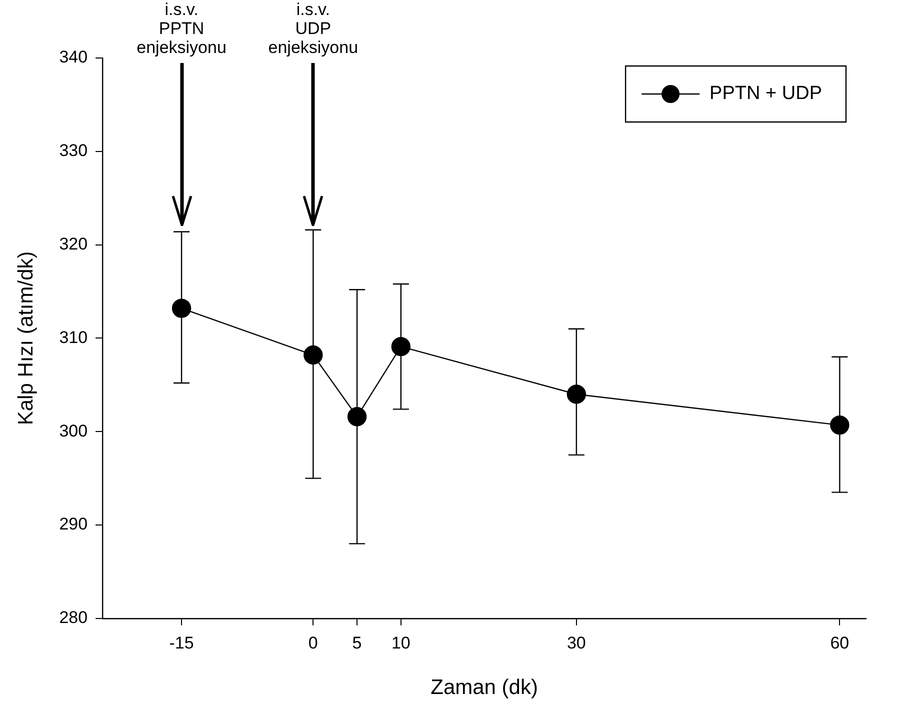  What do you see at coordinates (73, 618) in the screenshot?
I see `y-tick-label: 280` at bounding box center [73, 618].